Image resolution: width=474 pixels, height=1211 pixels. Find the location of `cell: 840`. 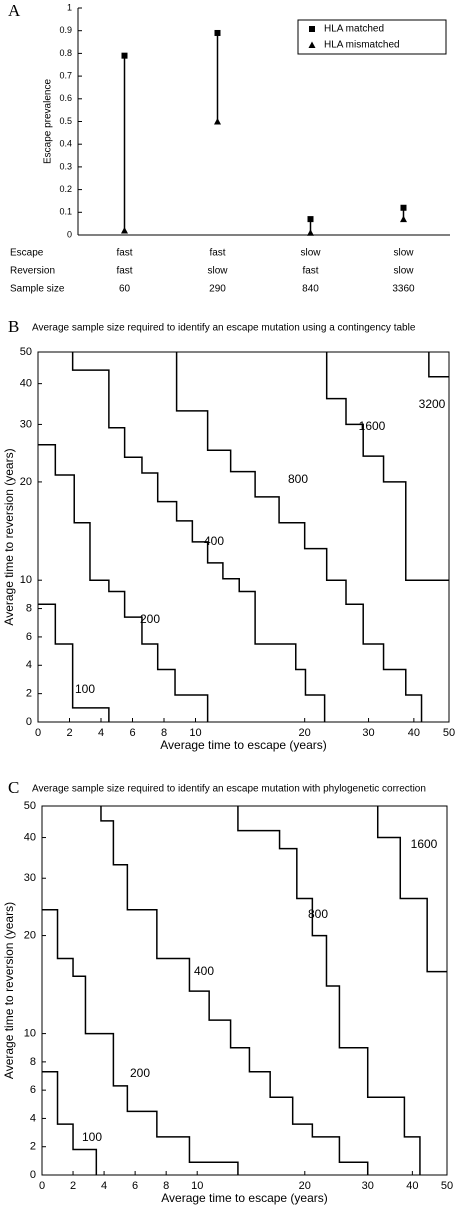

cell: 840 is located at coordinates (310, 289).